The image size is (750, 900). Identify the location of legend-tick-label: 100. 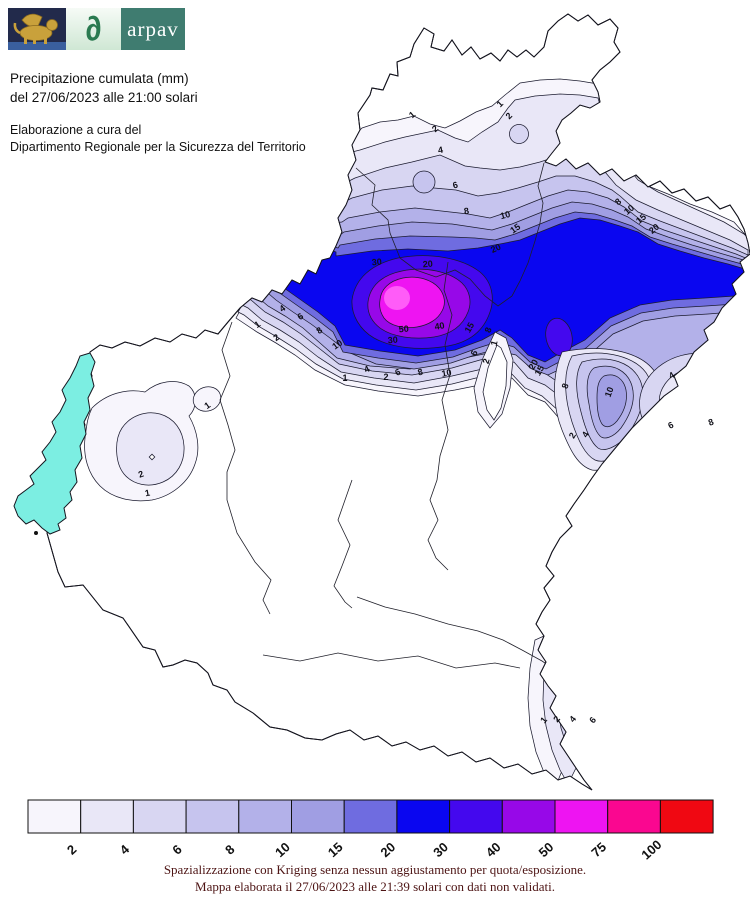
(651, 850).